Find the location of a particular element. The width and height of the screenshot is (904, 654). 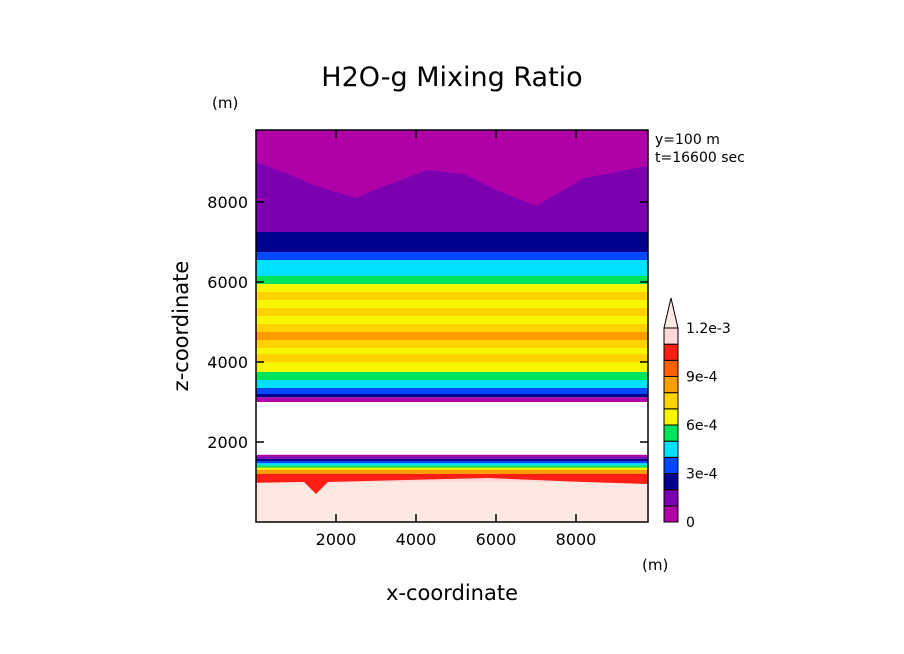

y-tick-label: 6000 is located at coordinates (227, 282).